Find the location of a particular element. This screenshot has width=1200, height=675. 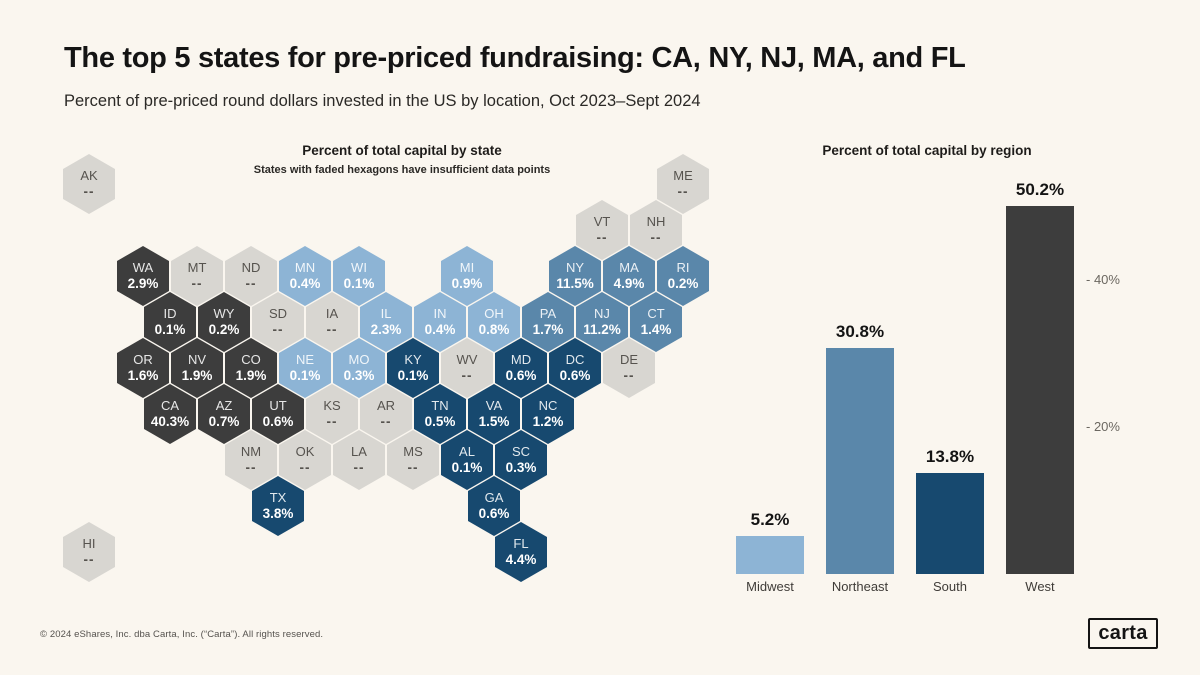

state-abbr: NH is located at coordinates (656, 222).